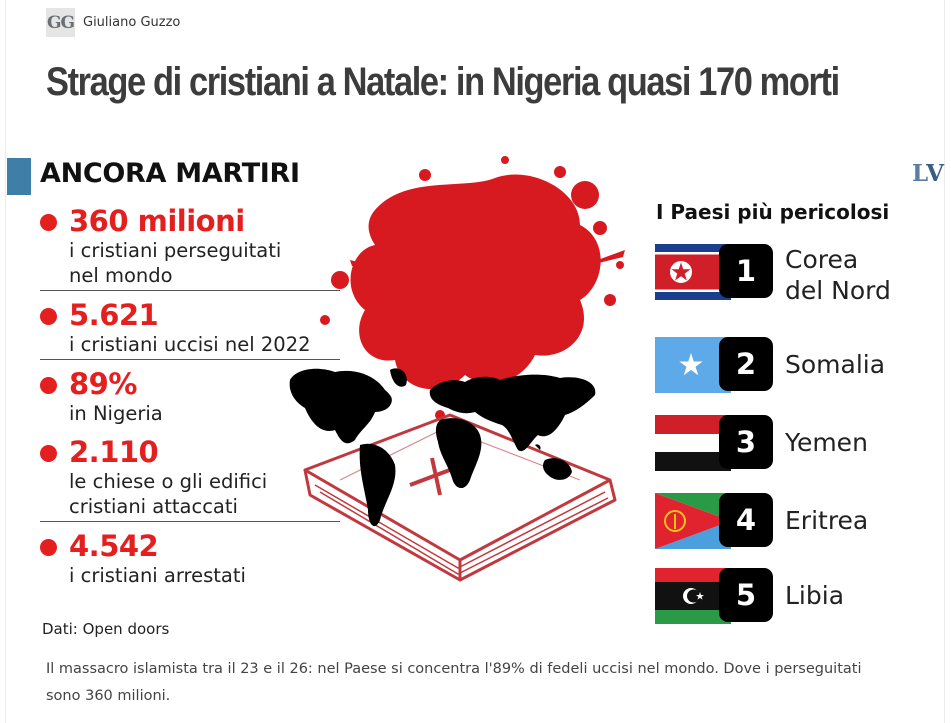 The height and width of the screenshot is (723, 951). What do you see at coordinates (746, 442) in the screenshot?
I see `rank-badge: 3` at bounding box center [746, 442].